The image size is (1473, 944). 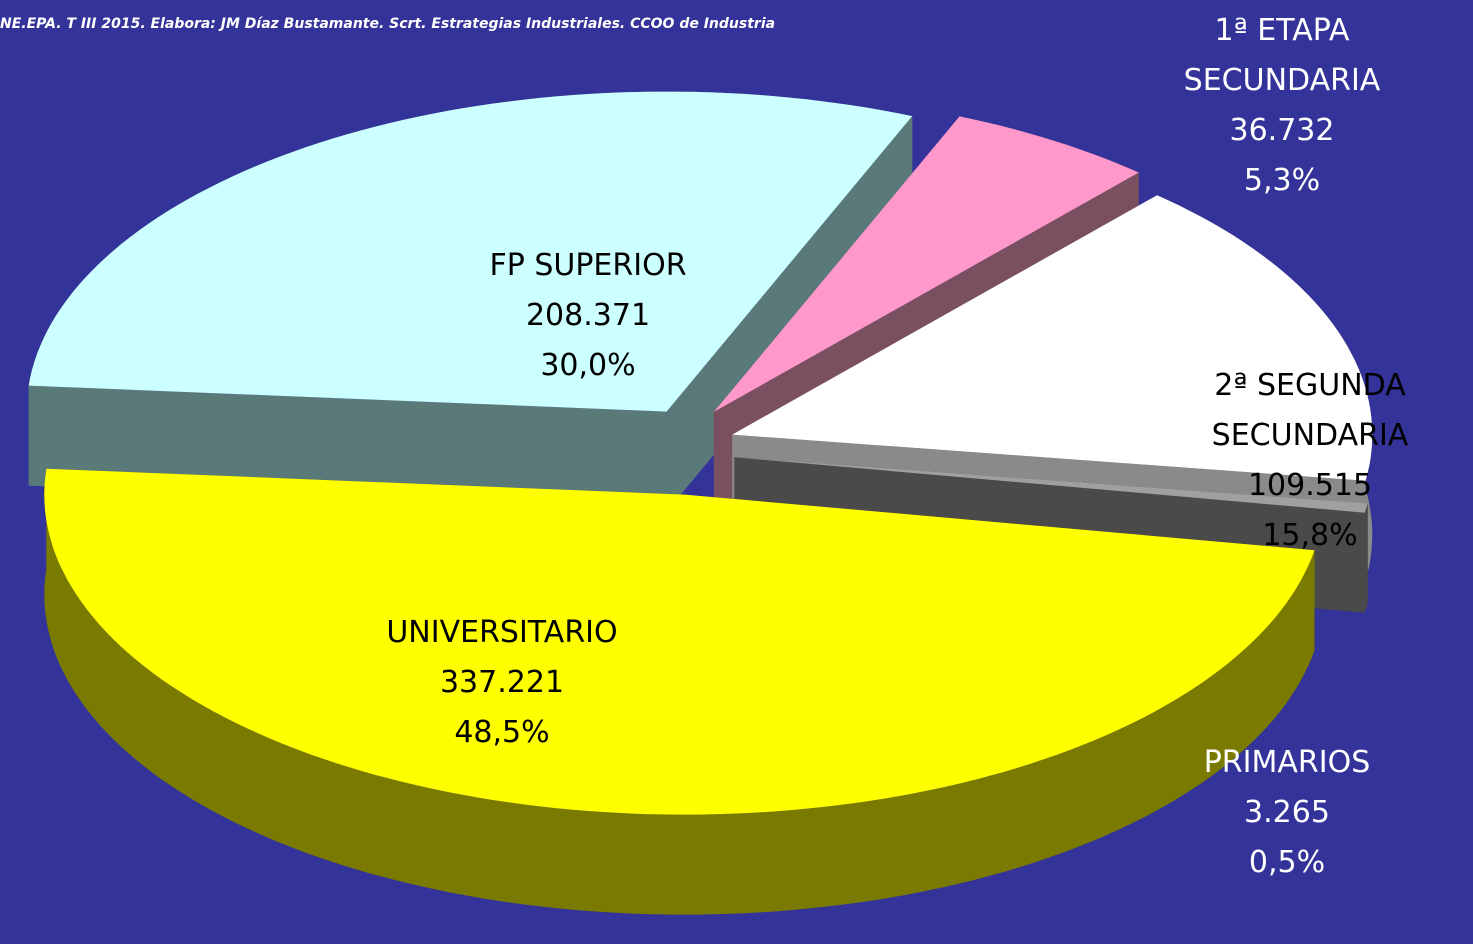 What do you see at coordinates (1282, 180) in the screenshot?
I see `percentage-label: 5,3%` at bounding box center [1282, 180].